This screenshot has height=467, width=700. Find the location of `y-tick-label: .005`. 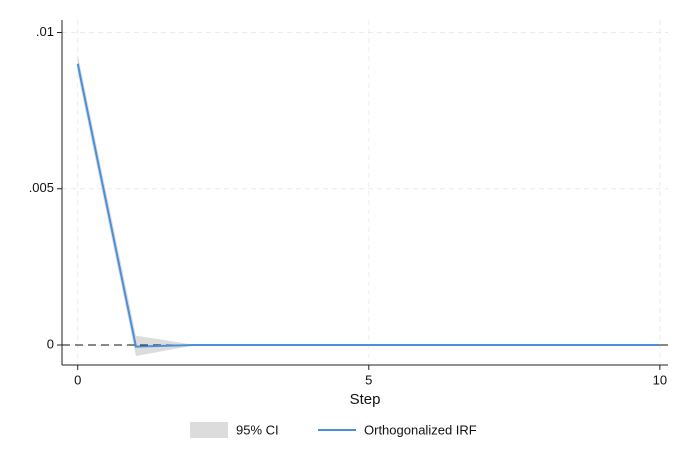

y-tick-label: .005 is located at coordinates (41, 187).